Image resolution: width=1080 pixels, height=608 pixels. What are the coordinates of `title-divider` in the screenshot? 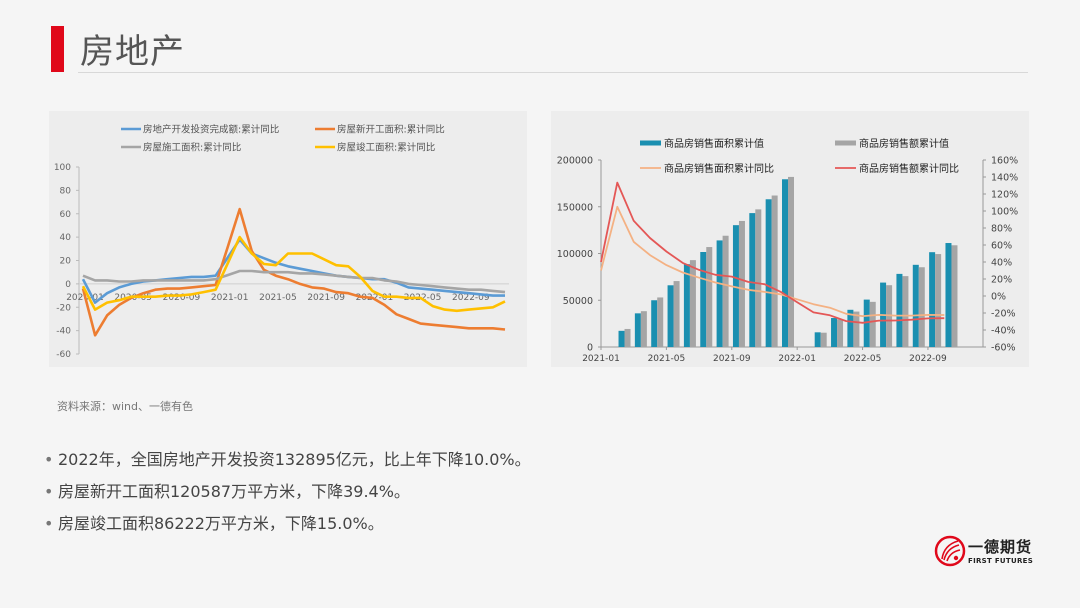 It's located at (553, 72).